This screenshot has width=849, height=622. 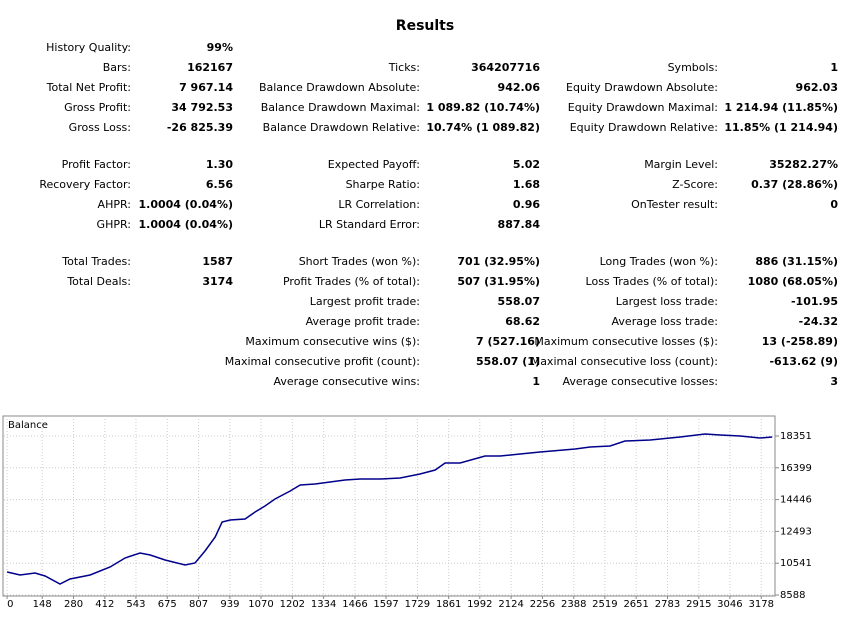 I want to click on stat-label: Loss Trades (% of total):, so click(x=652, y=281).